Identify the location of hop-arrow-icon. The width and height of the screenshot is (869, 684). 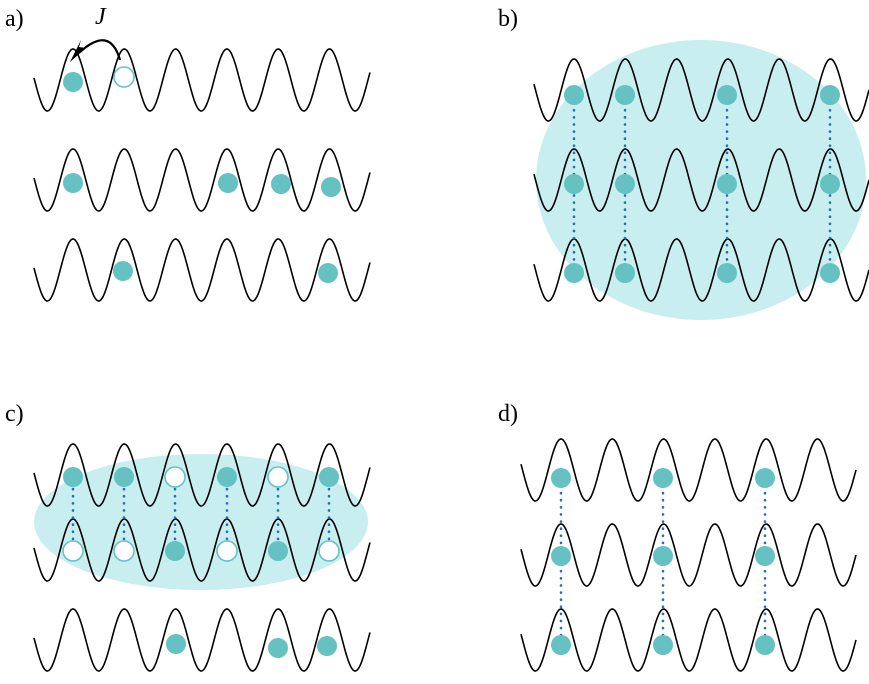
(100, 50).